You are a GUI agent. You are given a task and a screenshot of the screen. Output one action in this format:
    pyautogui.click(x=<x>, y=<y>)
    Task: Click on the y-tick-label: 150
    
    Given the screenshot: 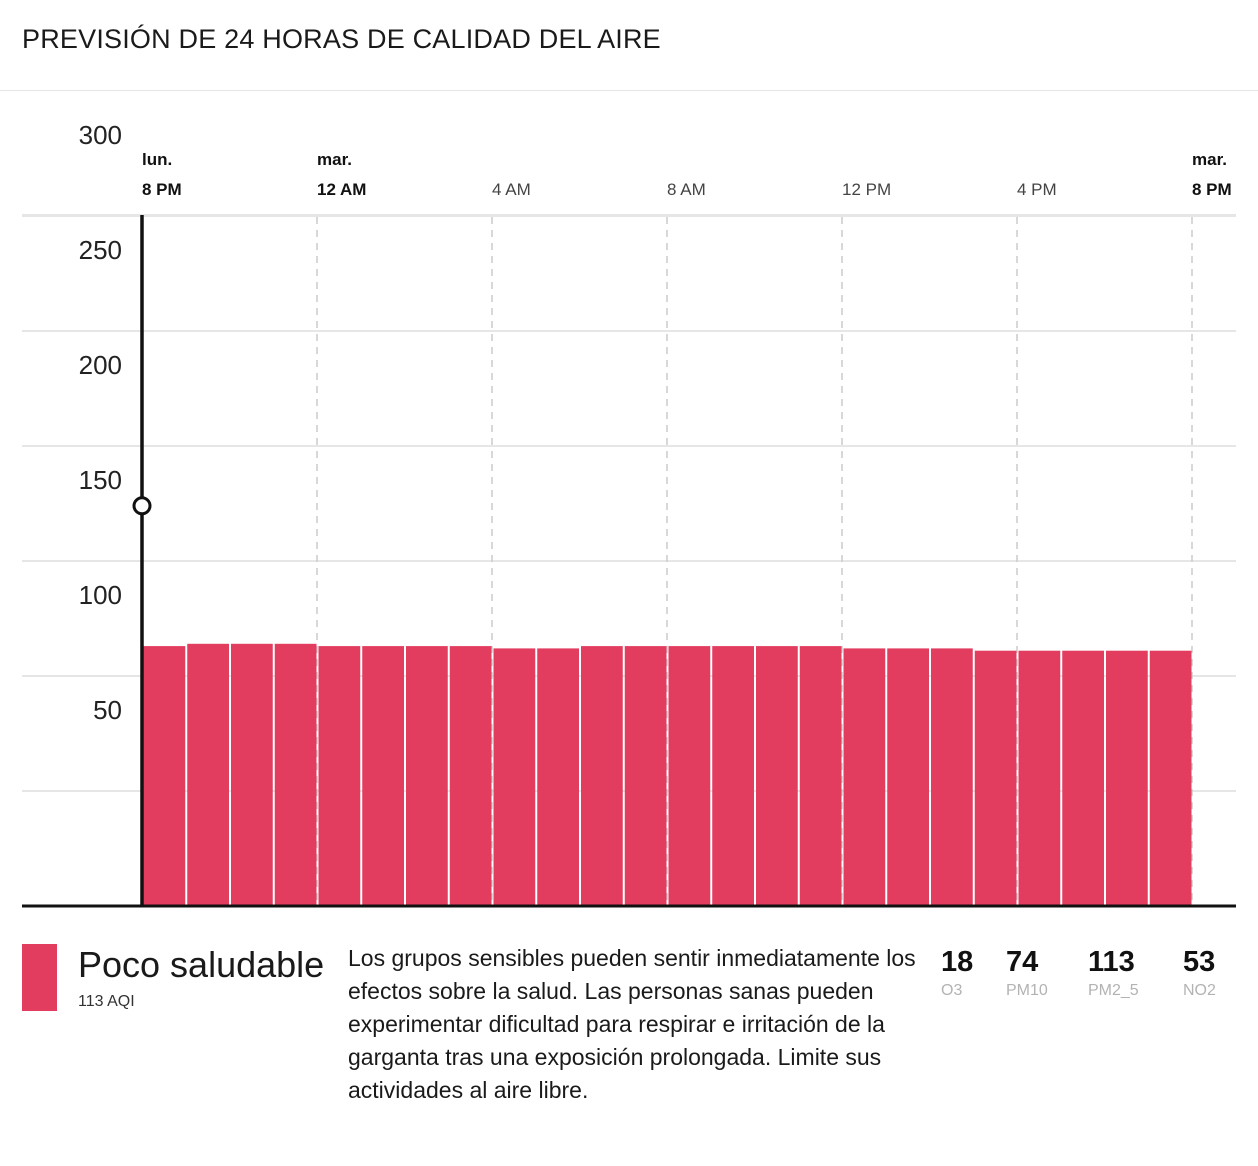 What is the action you would take?
    pyautogui.click(x=100, y=480)
    